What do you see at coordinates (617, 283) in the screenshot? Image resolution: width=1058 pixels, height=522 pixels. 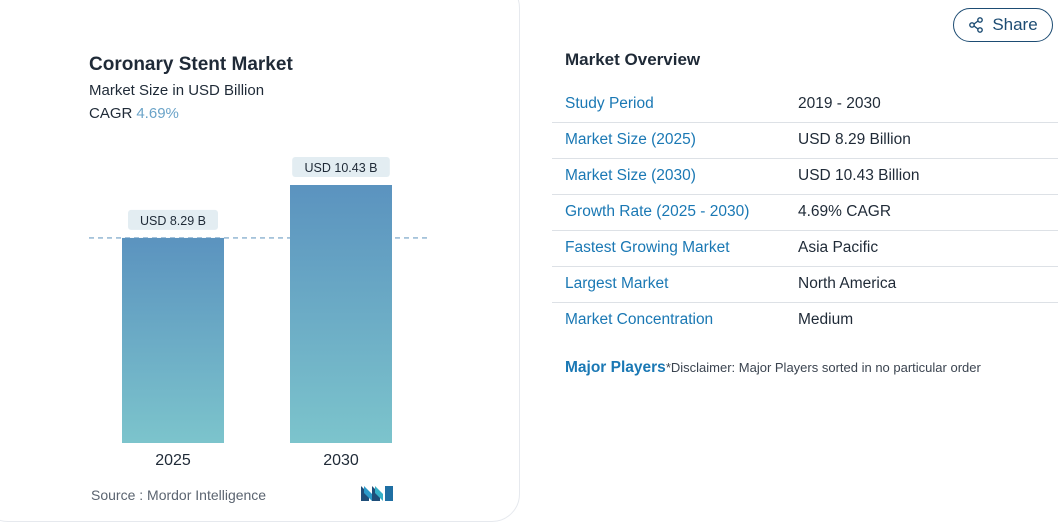 I see `overview-key: Largest Market` at bounding box center [617, 283].